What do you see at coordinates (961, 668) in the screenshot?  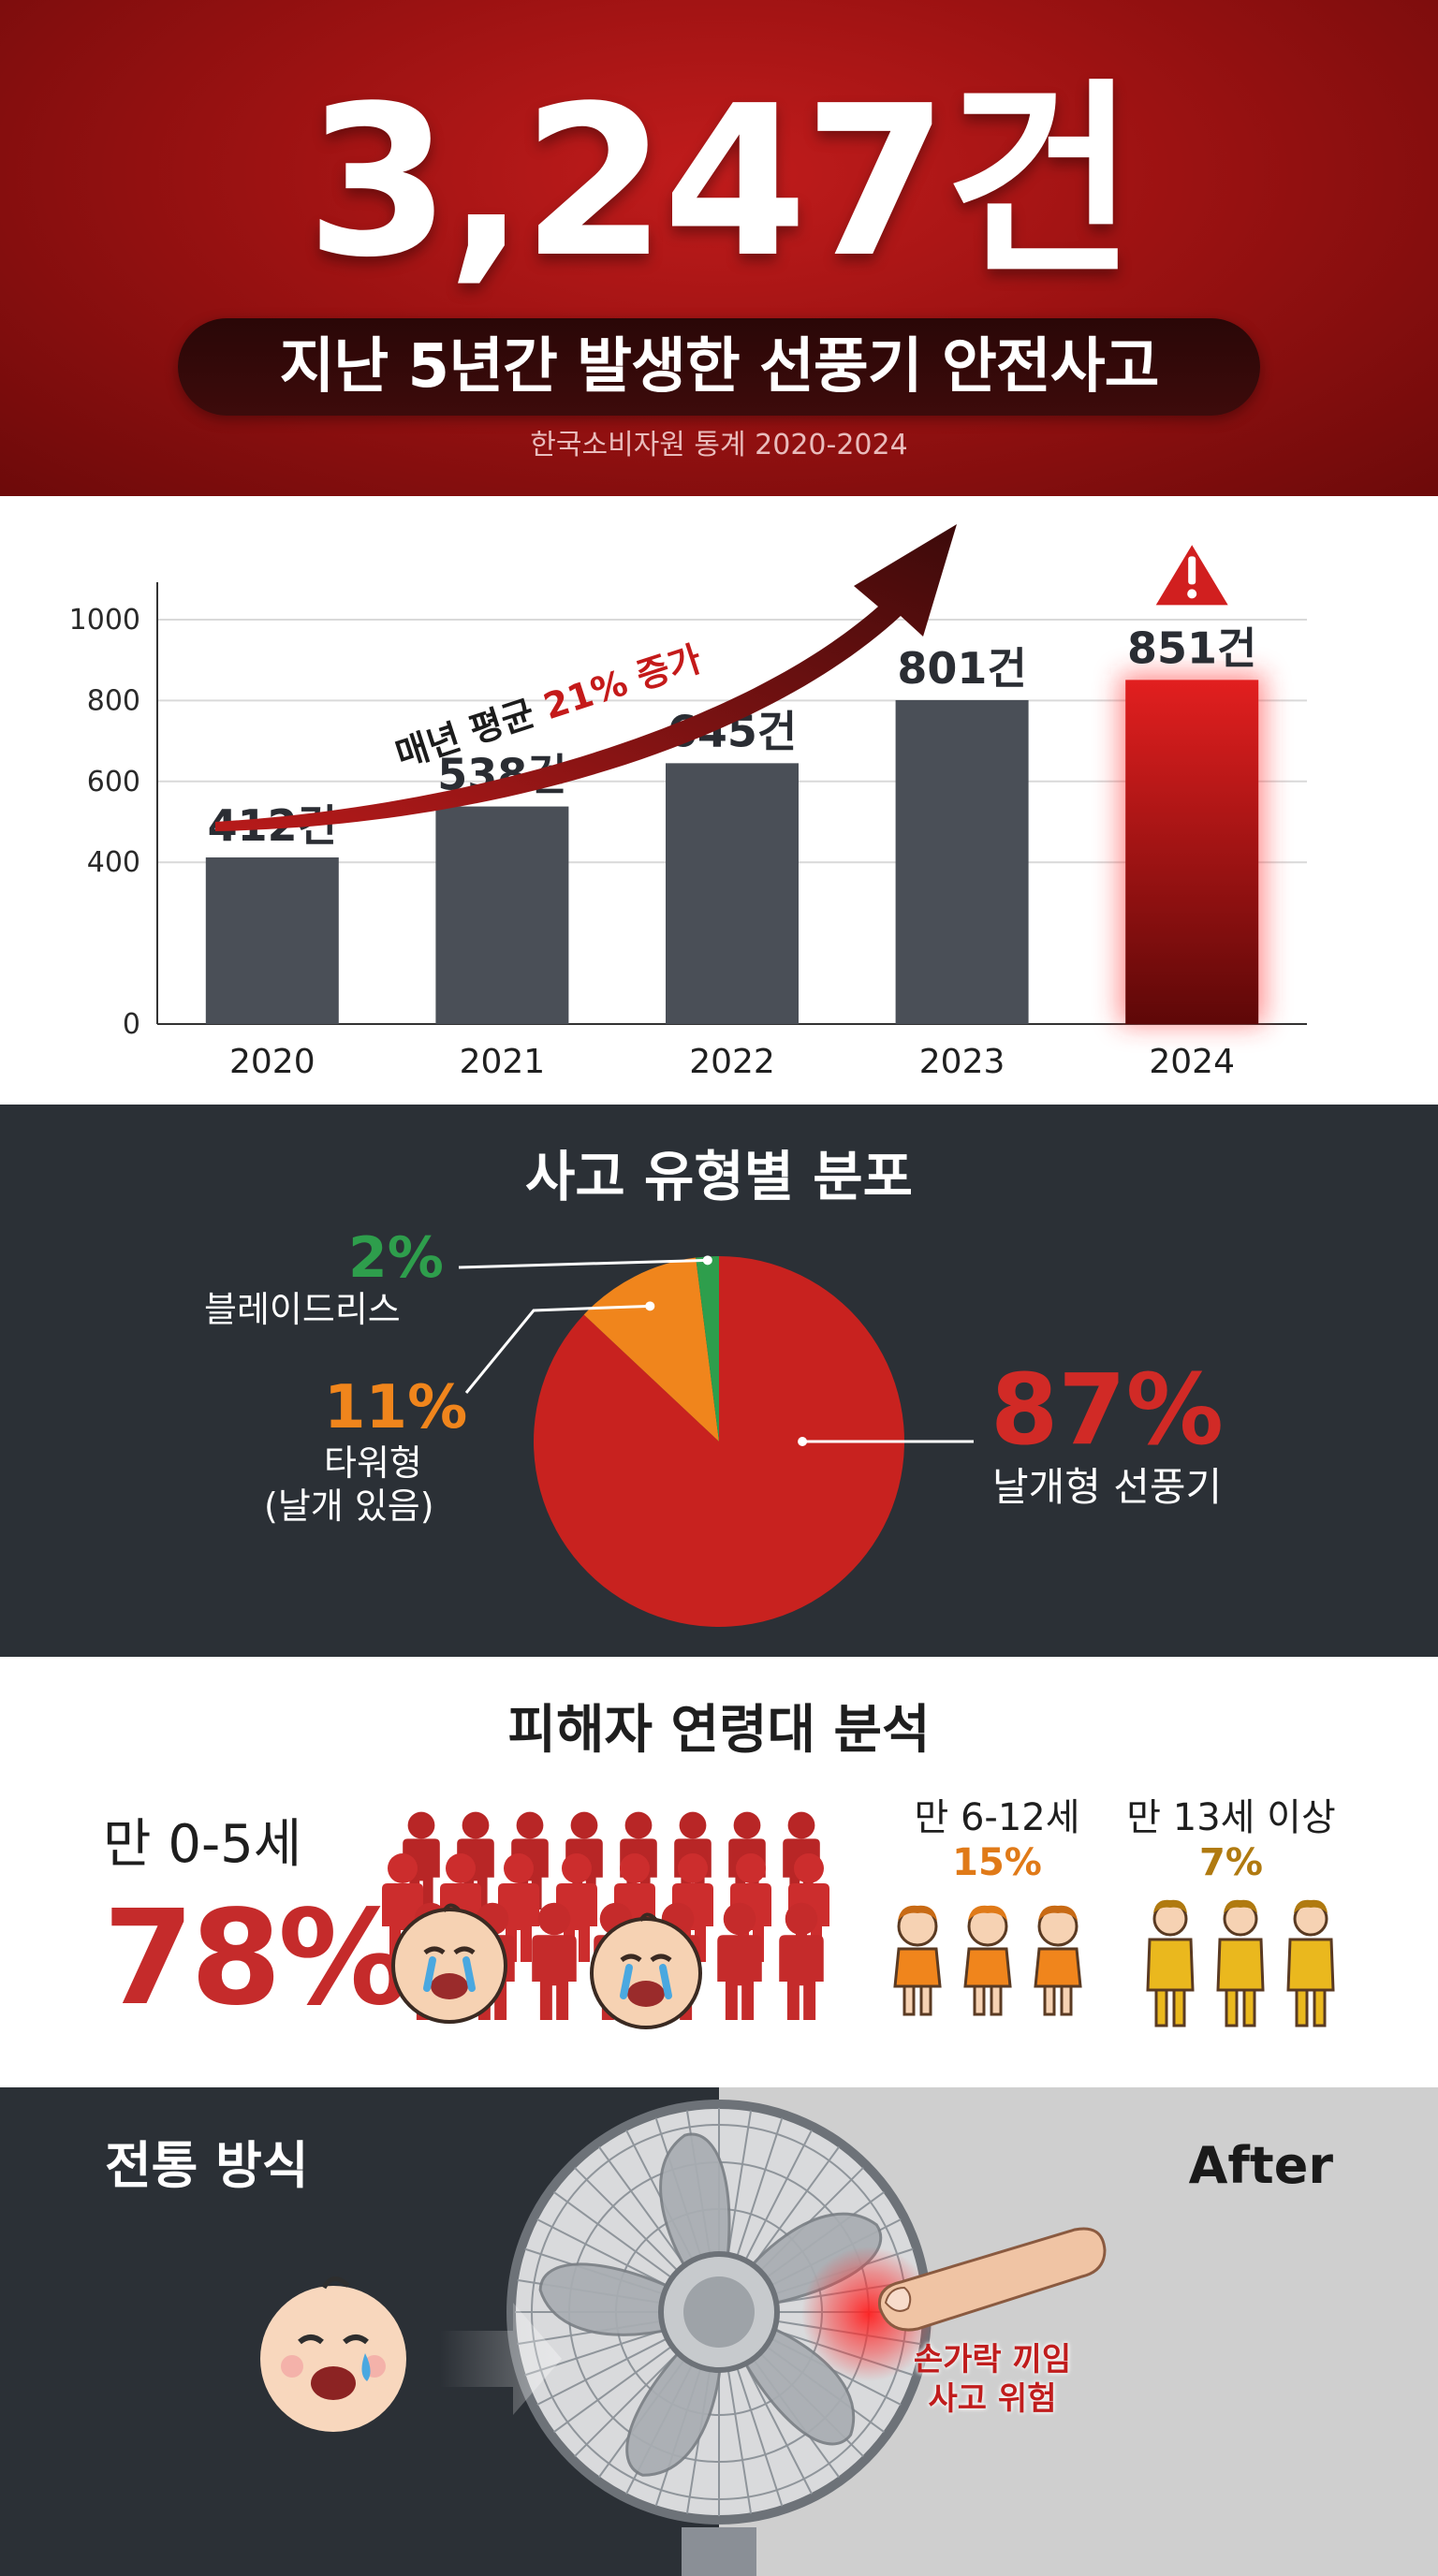 I see `bar-value-label: 801건` at bounding box center [961, 668].